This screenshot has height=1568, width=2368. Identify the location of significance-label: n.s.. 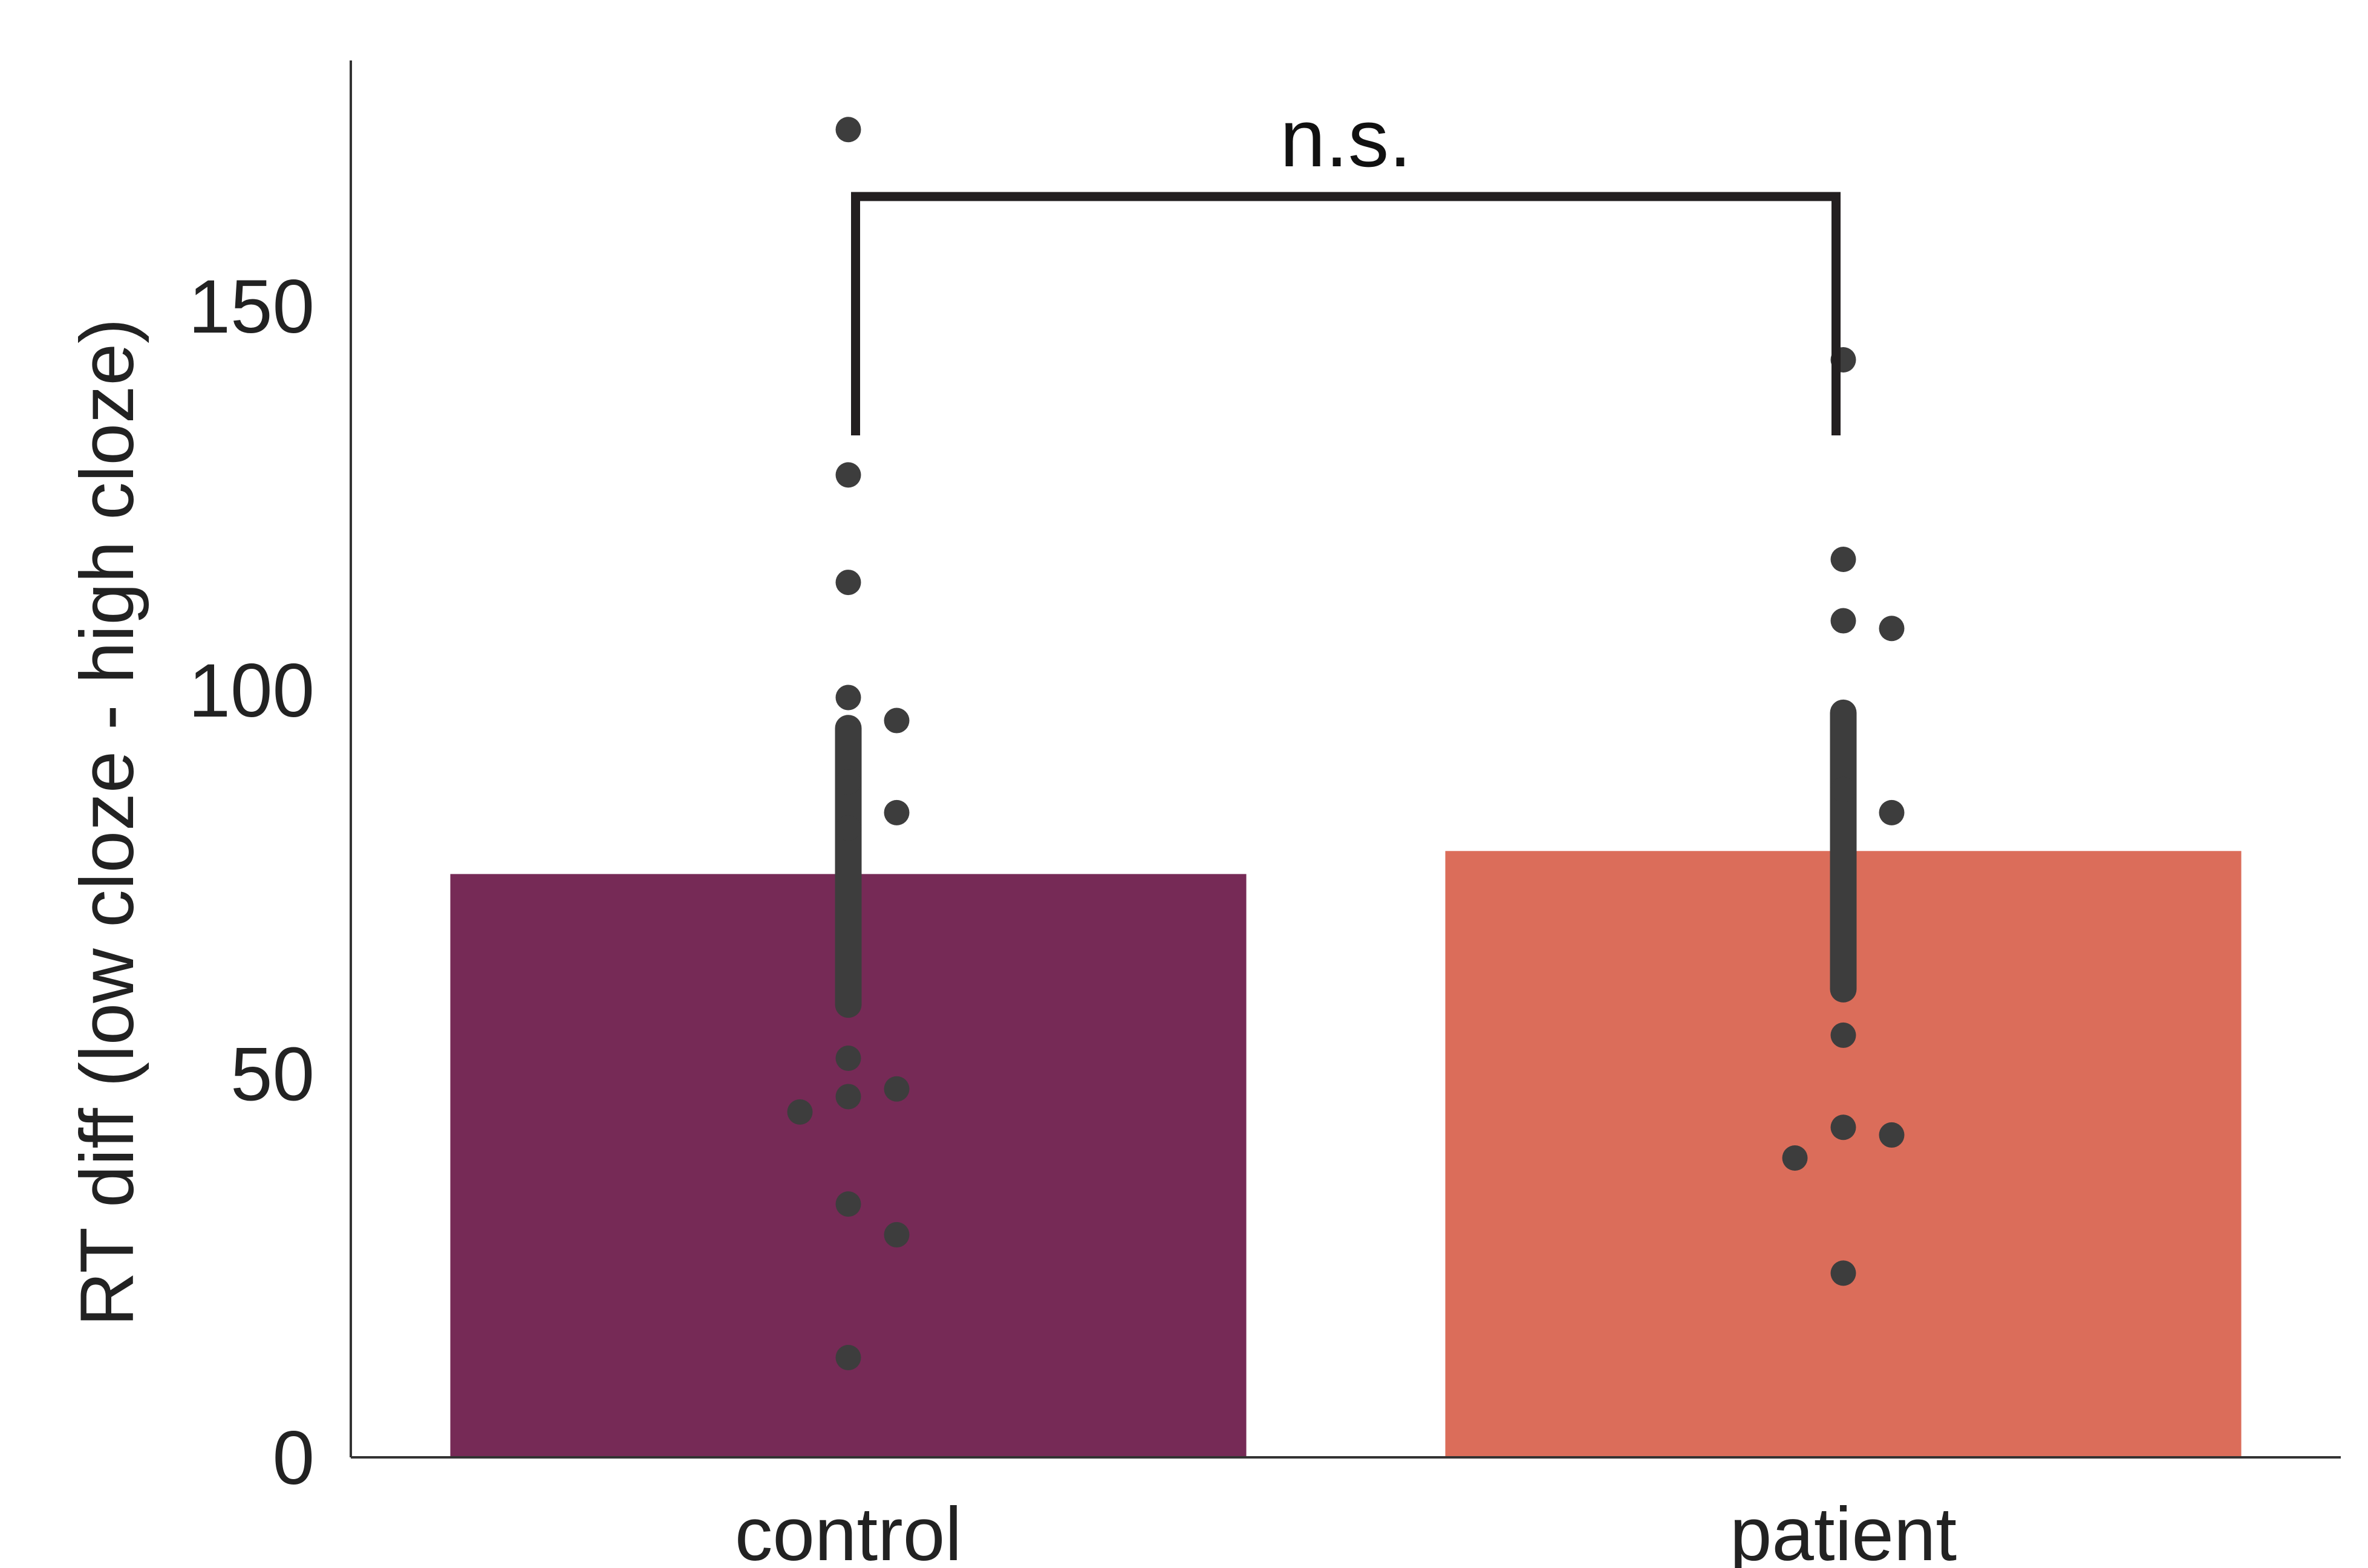
(1346, 138).